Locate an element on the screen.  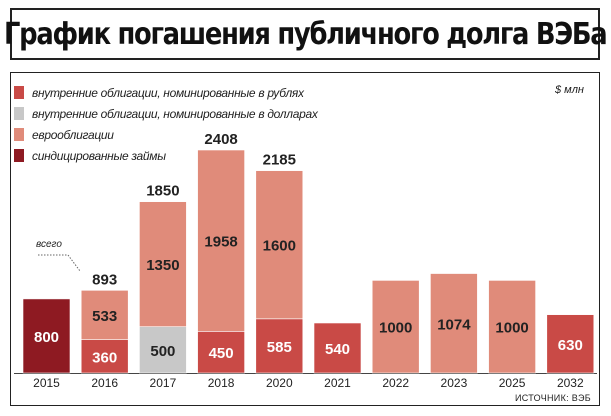
bar-usd-2017 is located at coordinates (163, 350).